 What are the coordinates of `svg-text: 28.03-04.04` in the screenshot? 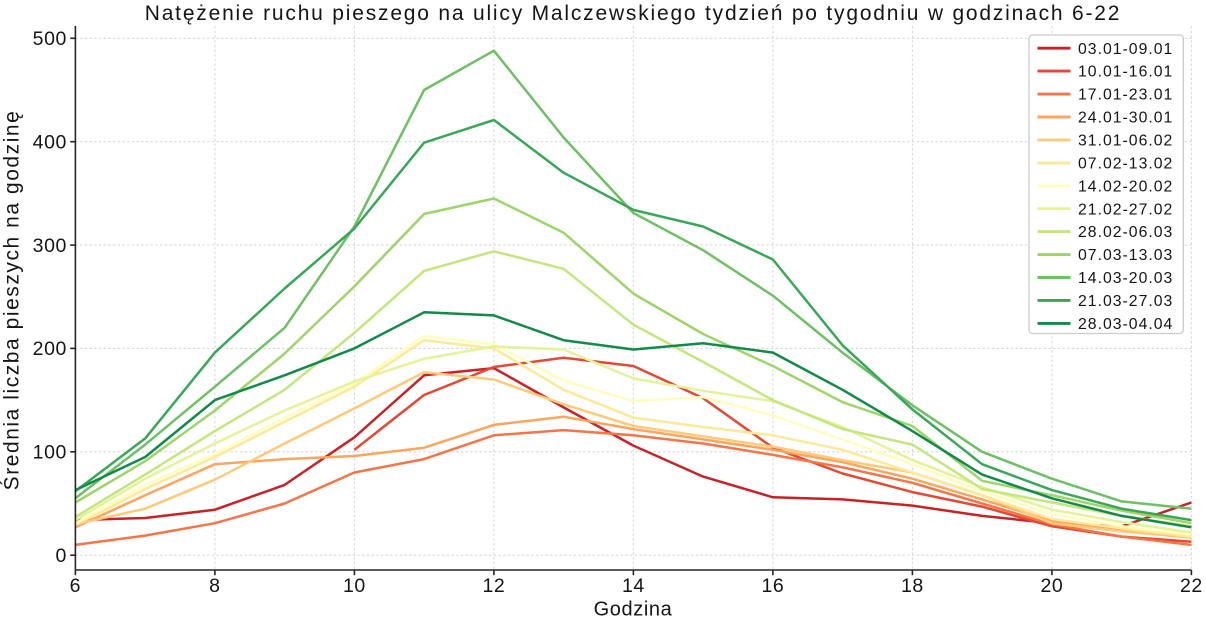 It's located at (1125, 324).